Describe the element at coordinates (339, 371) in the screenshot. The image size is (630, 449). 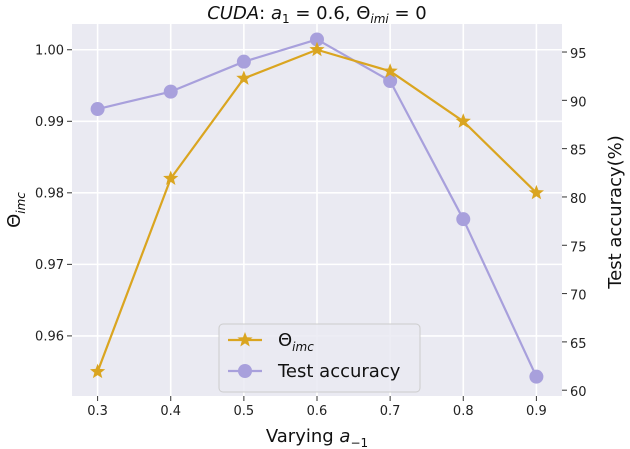
I see `legend-label-test-accuracy: Test accuracy` at that location.